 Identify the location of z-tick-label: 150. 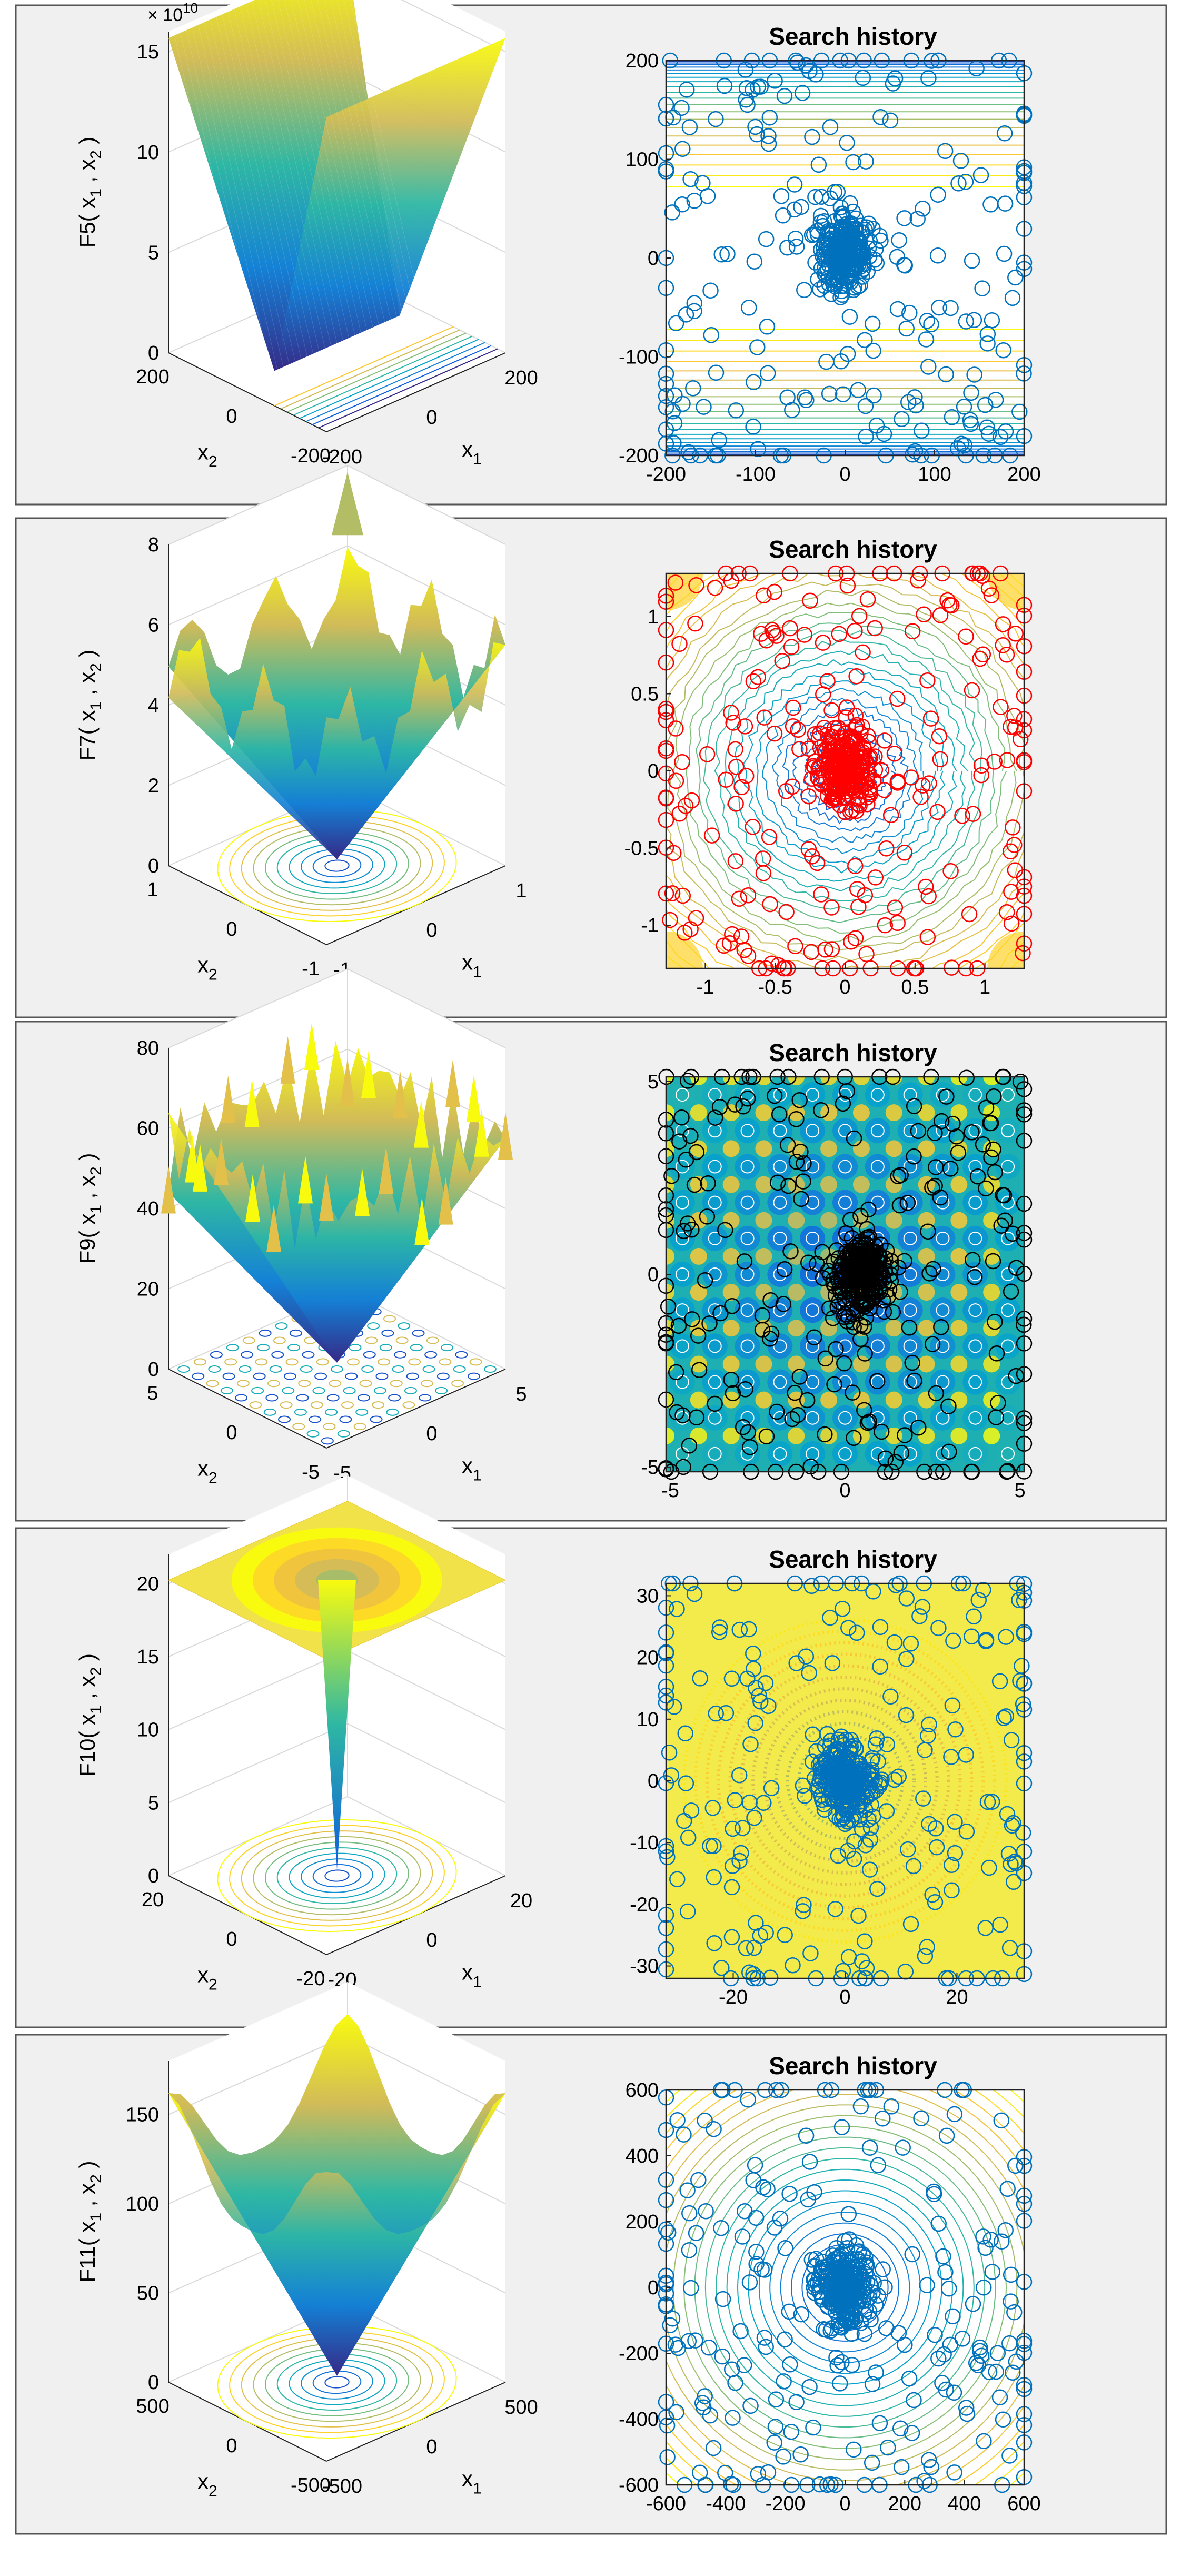
(142, 2115).